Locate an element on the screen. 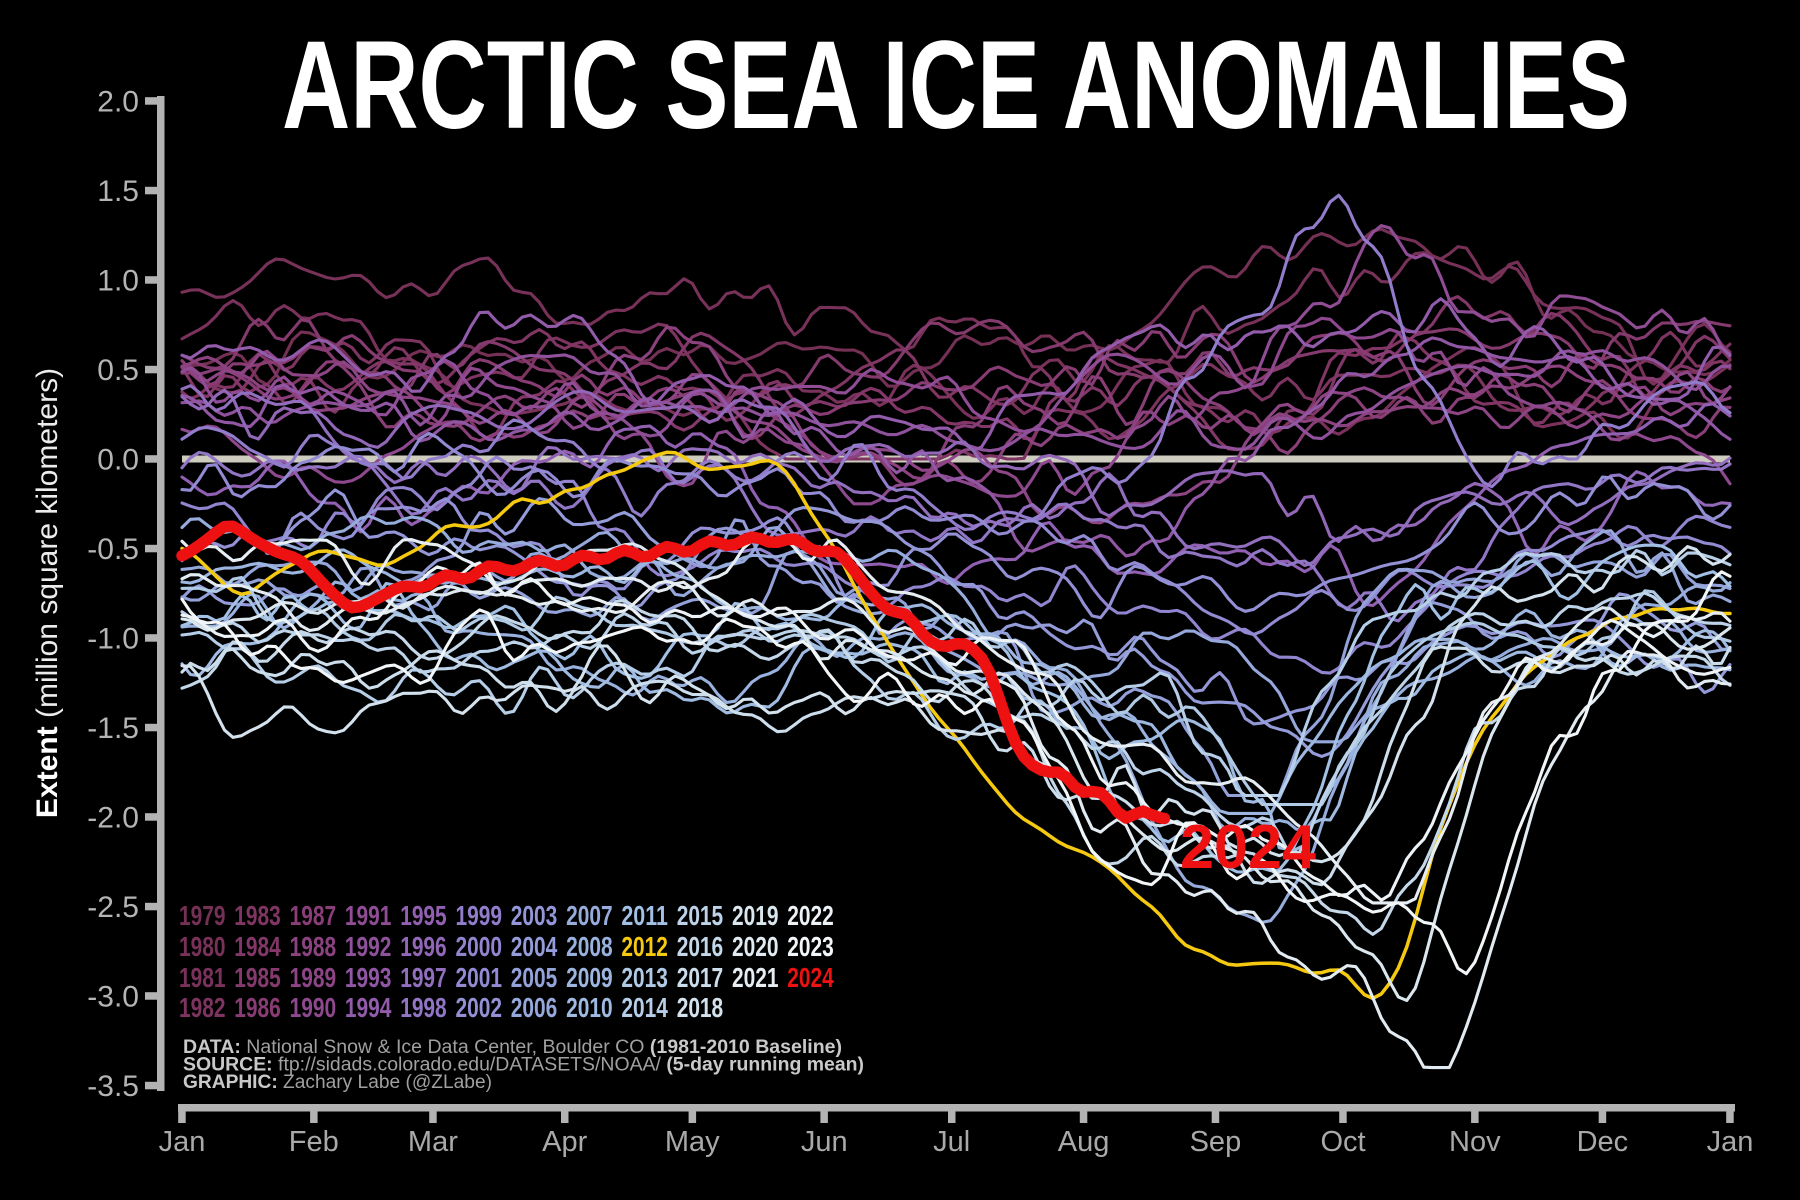 The width and height of the screenshot is (1800, 1200). svg-text: Feb is located at coordinates (314, 1142).